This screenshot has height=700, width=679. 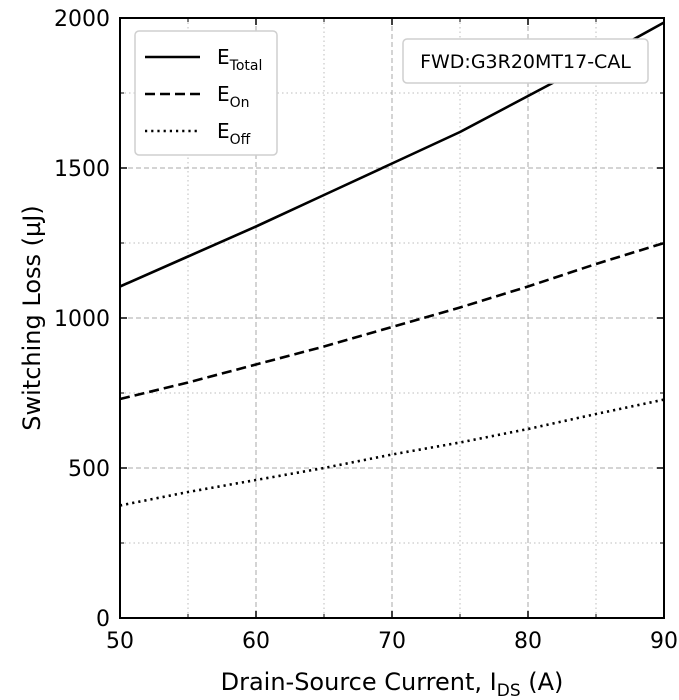 I want to click on x-axis-label-suffix: (A), so click(x=542, y=682).